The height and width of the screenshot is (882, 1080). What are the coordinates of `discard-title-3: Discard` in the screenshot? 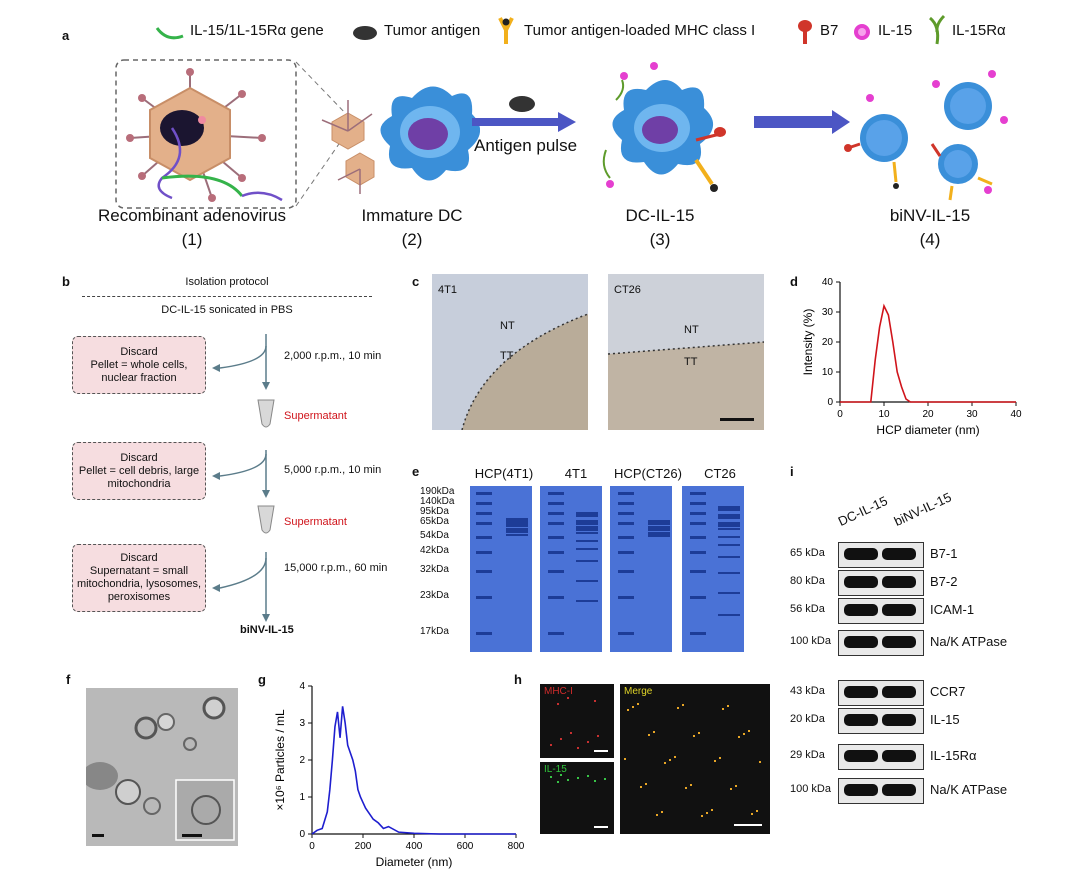 It's located at (139, 558).